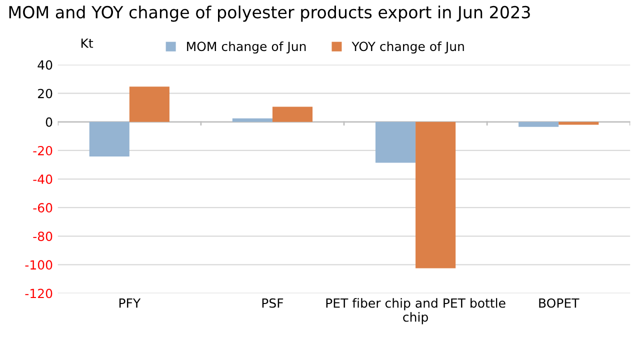  What do you see at coordinates (42, 237) in the screenshot?
I see `y-tick-label: -80` at bounding box center [42, 237].